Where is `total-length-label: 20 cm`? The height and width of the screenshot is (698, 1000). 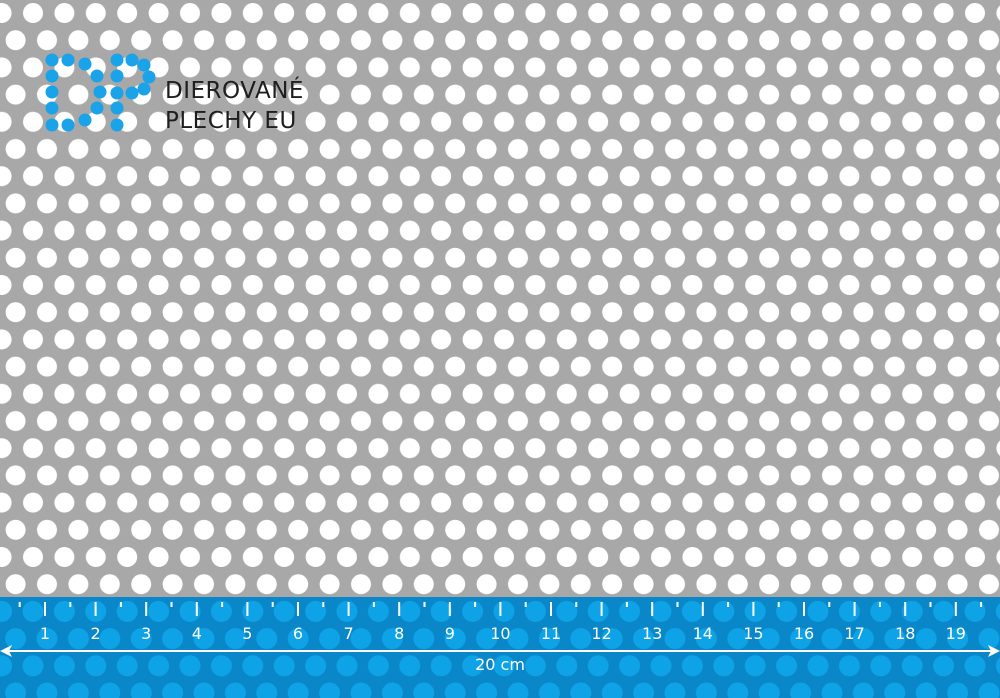
total-length-label: 20 cm is located at coordinates (500, 664).